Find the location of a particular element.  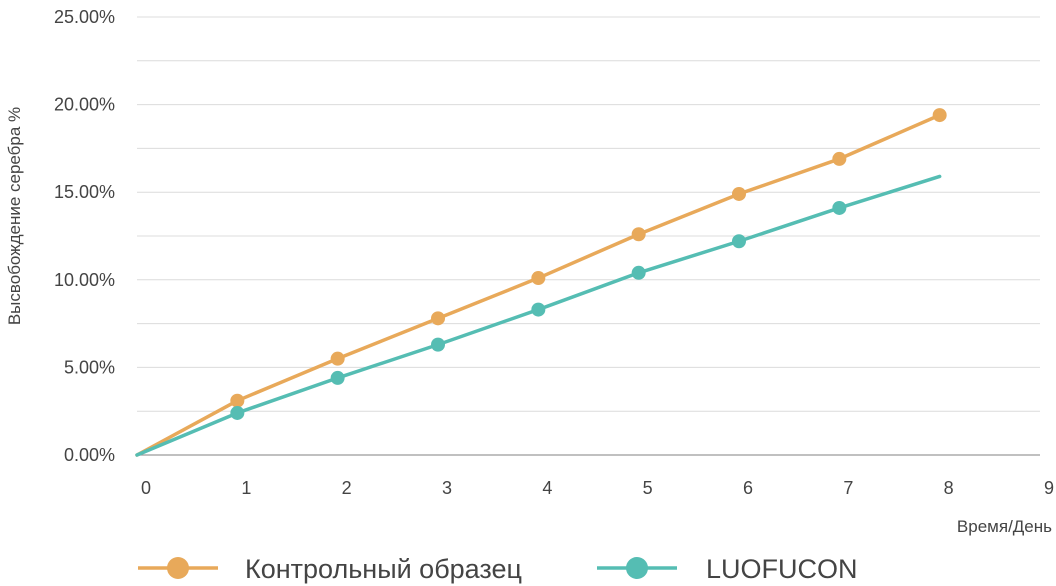

x-tick-label: 9 is located at coordinates (1049, 488).